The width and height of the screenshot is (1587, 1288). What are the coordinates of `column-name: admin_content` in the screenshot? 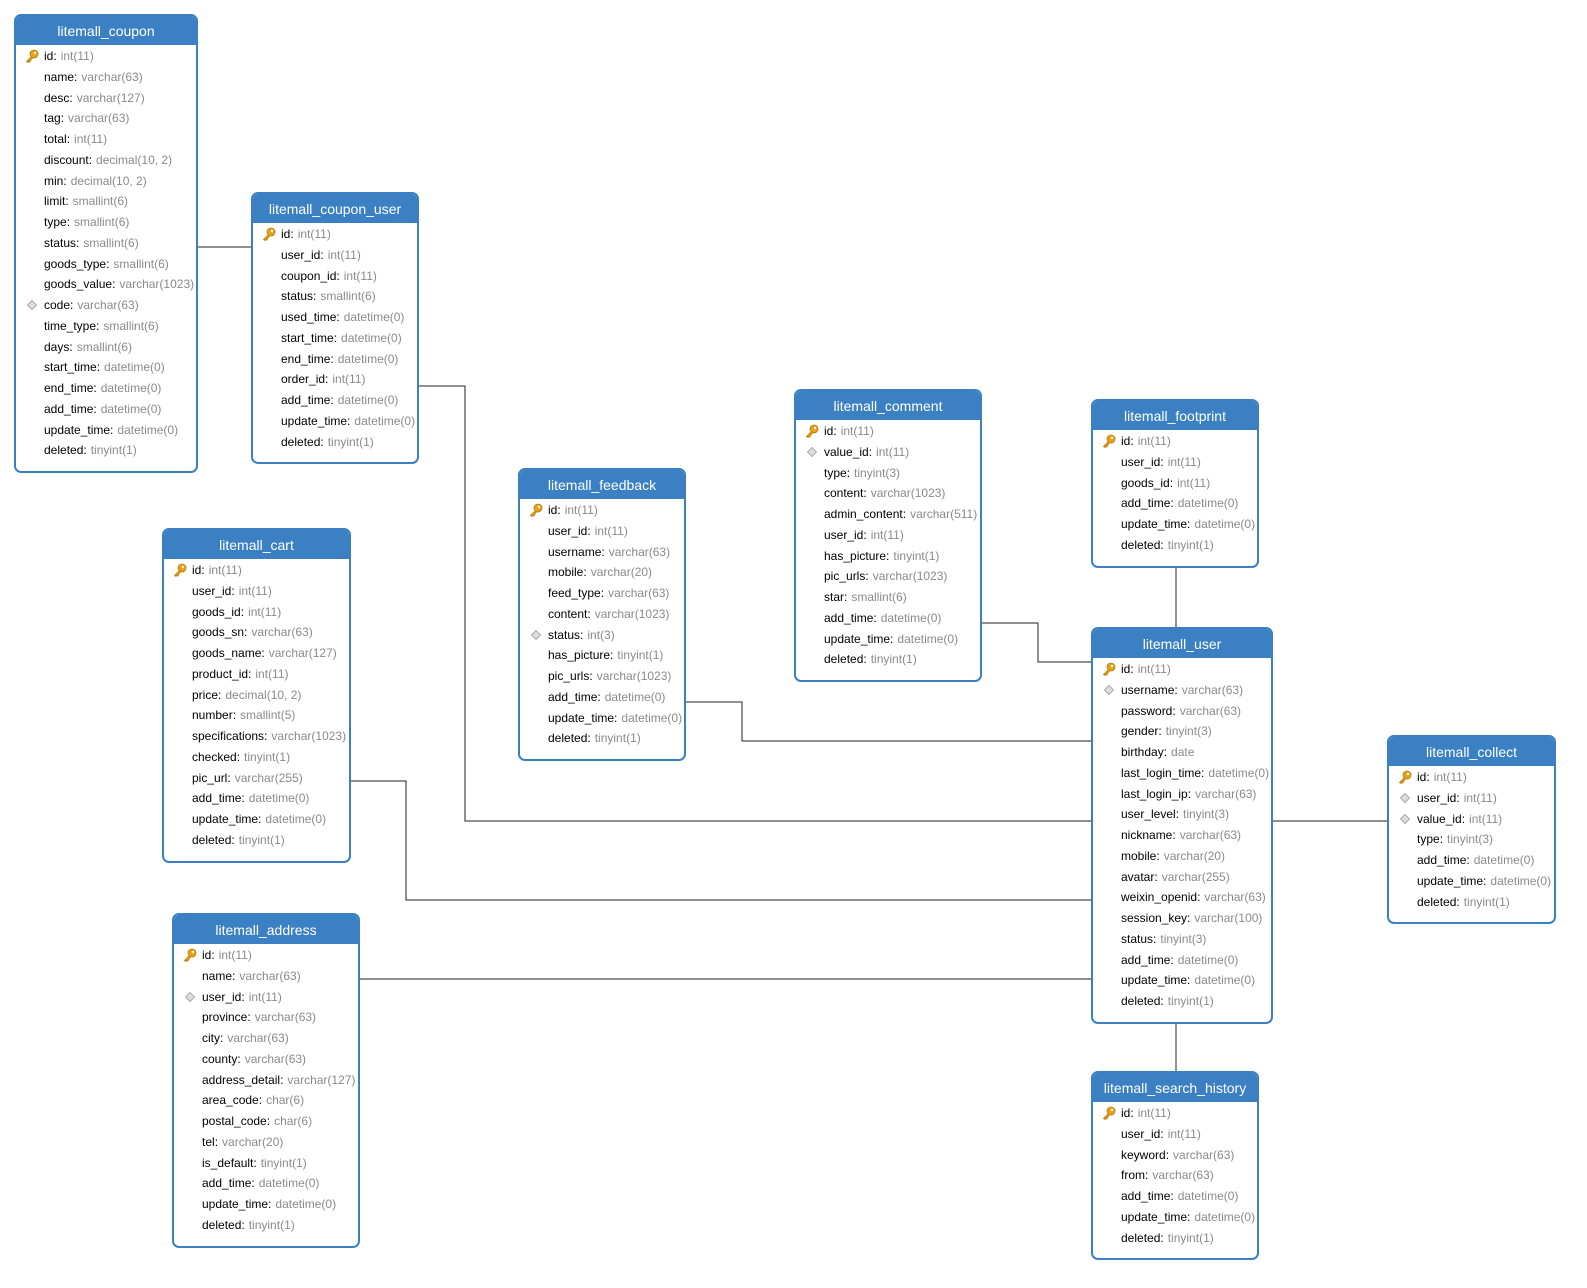 It's located at (865, 514).